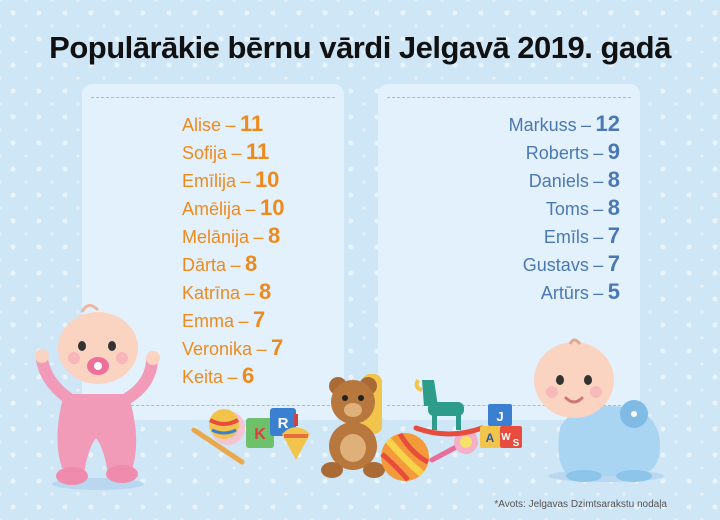 Image resolution: width=720 pixels, height=520 pixels. What do you see at coordinates (208, 321) in the screenshot?
I see `girls-name: Emma` at bounding box center [208, 321].